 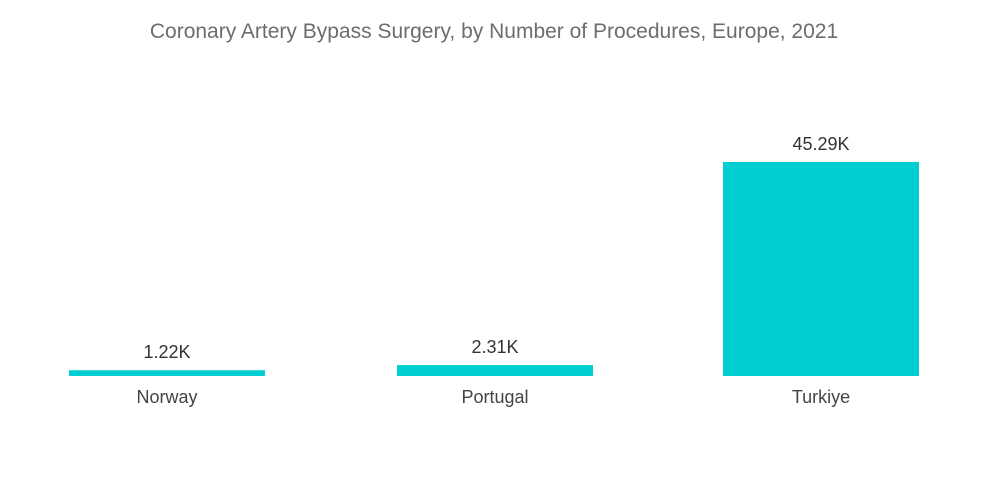 I want to click on bar-norway, so click(x=167, y=373).